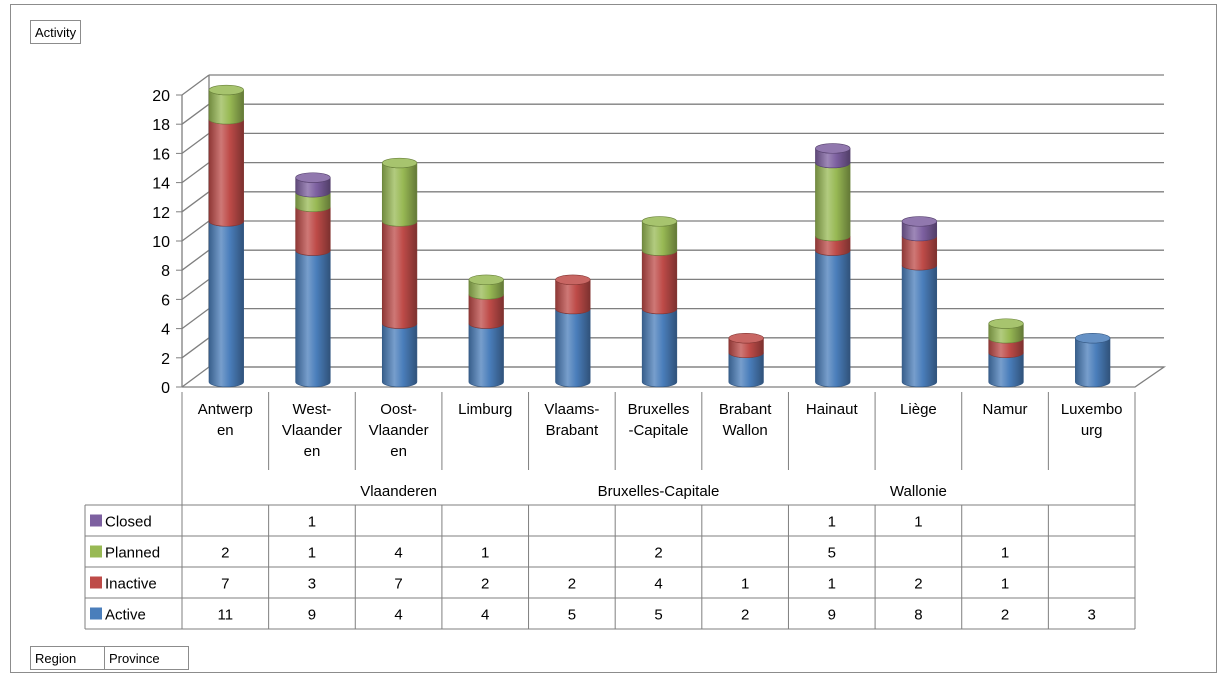 The image size is (1224, 679). What do you see at coordinates (918, 584) in the screenshot?
I see `data-label-inactive-liege: 2` at bounding box center [918, 584].